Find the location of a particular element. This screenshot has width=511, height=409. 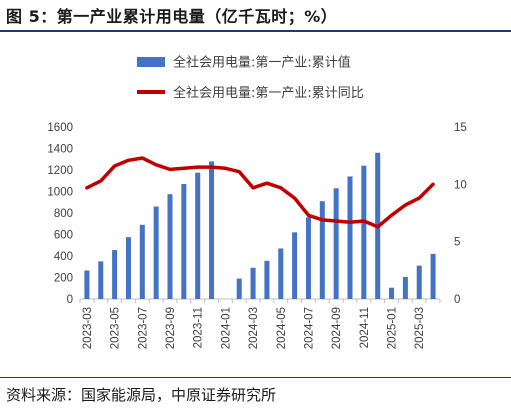

x-tick-label: 2024-05 is located at coordinates (282, 328).